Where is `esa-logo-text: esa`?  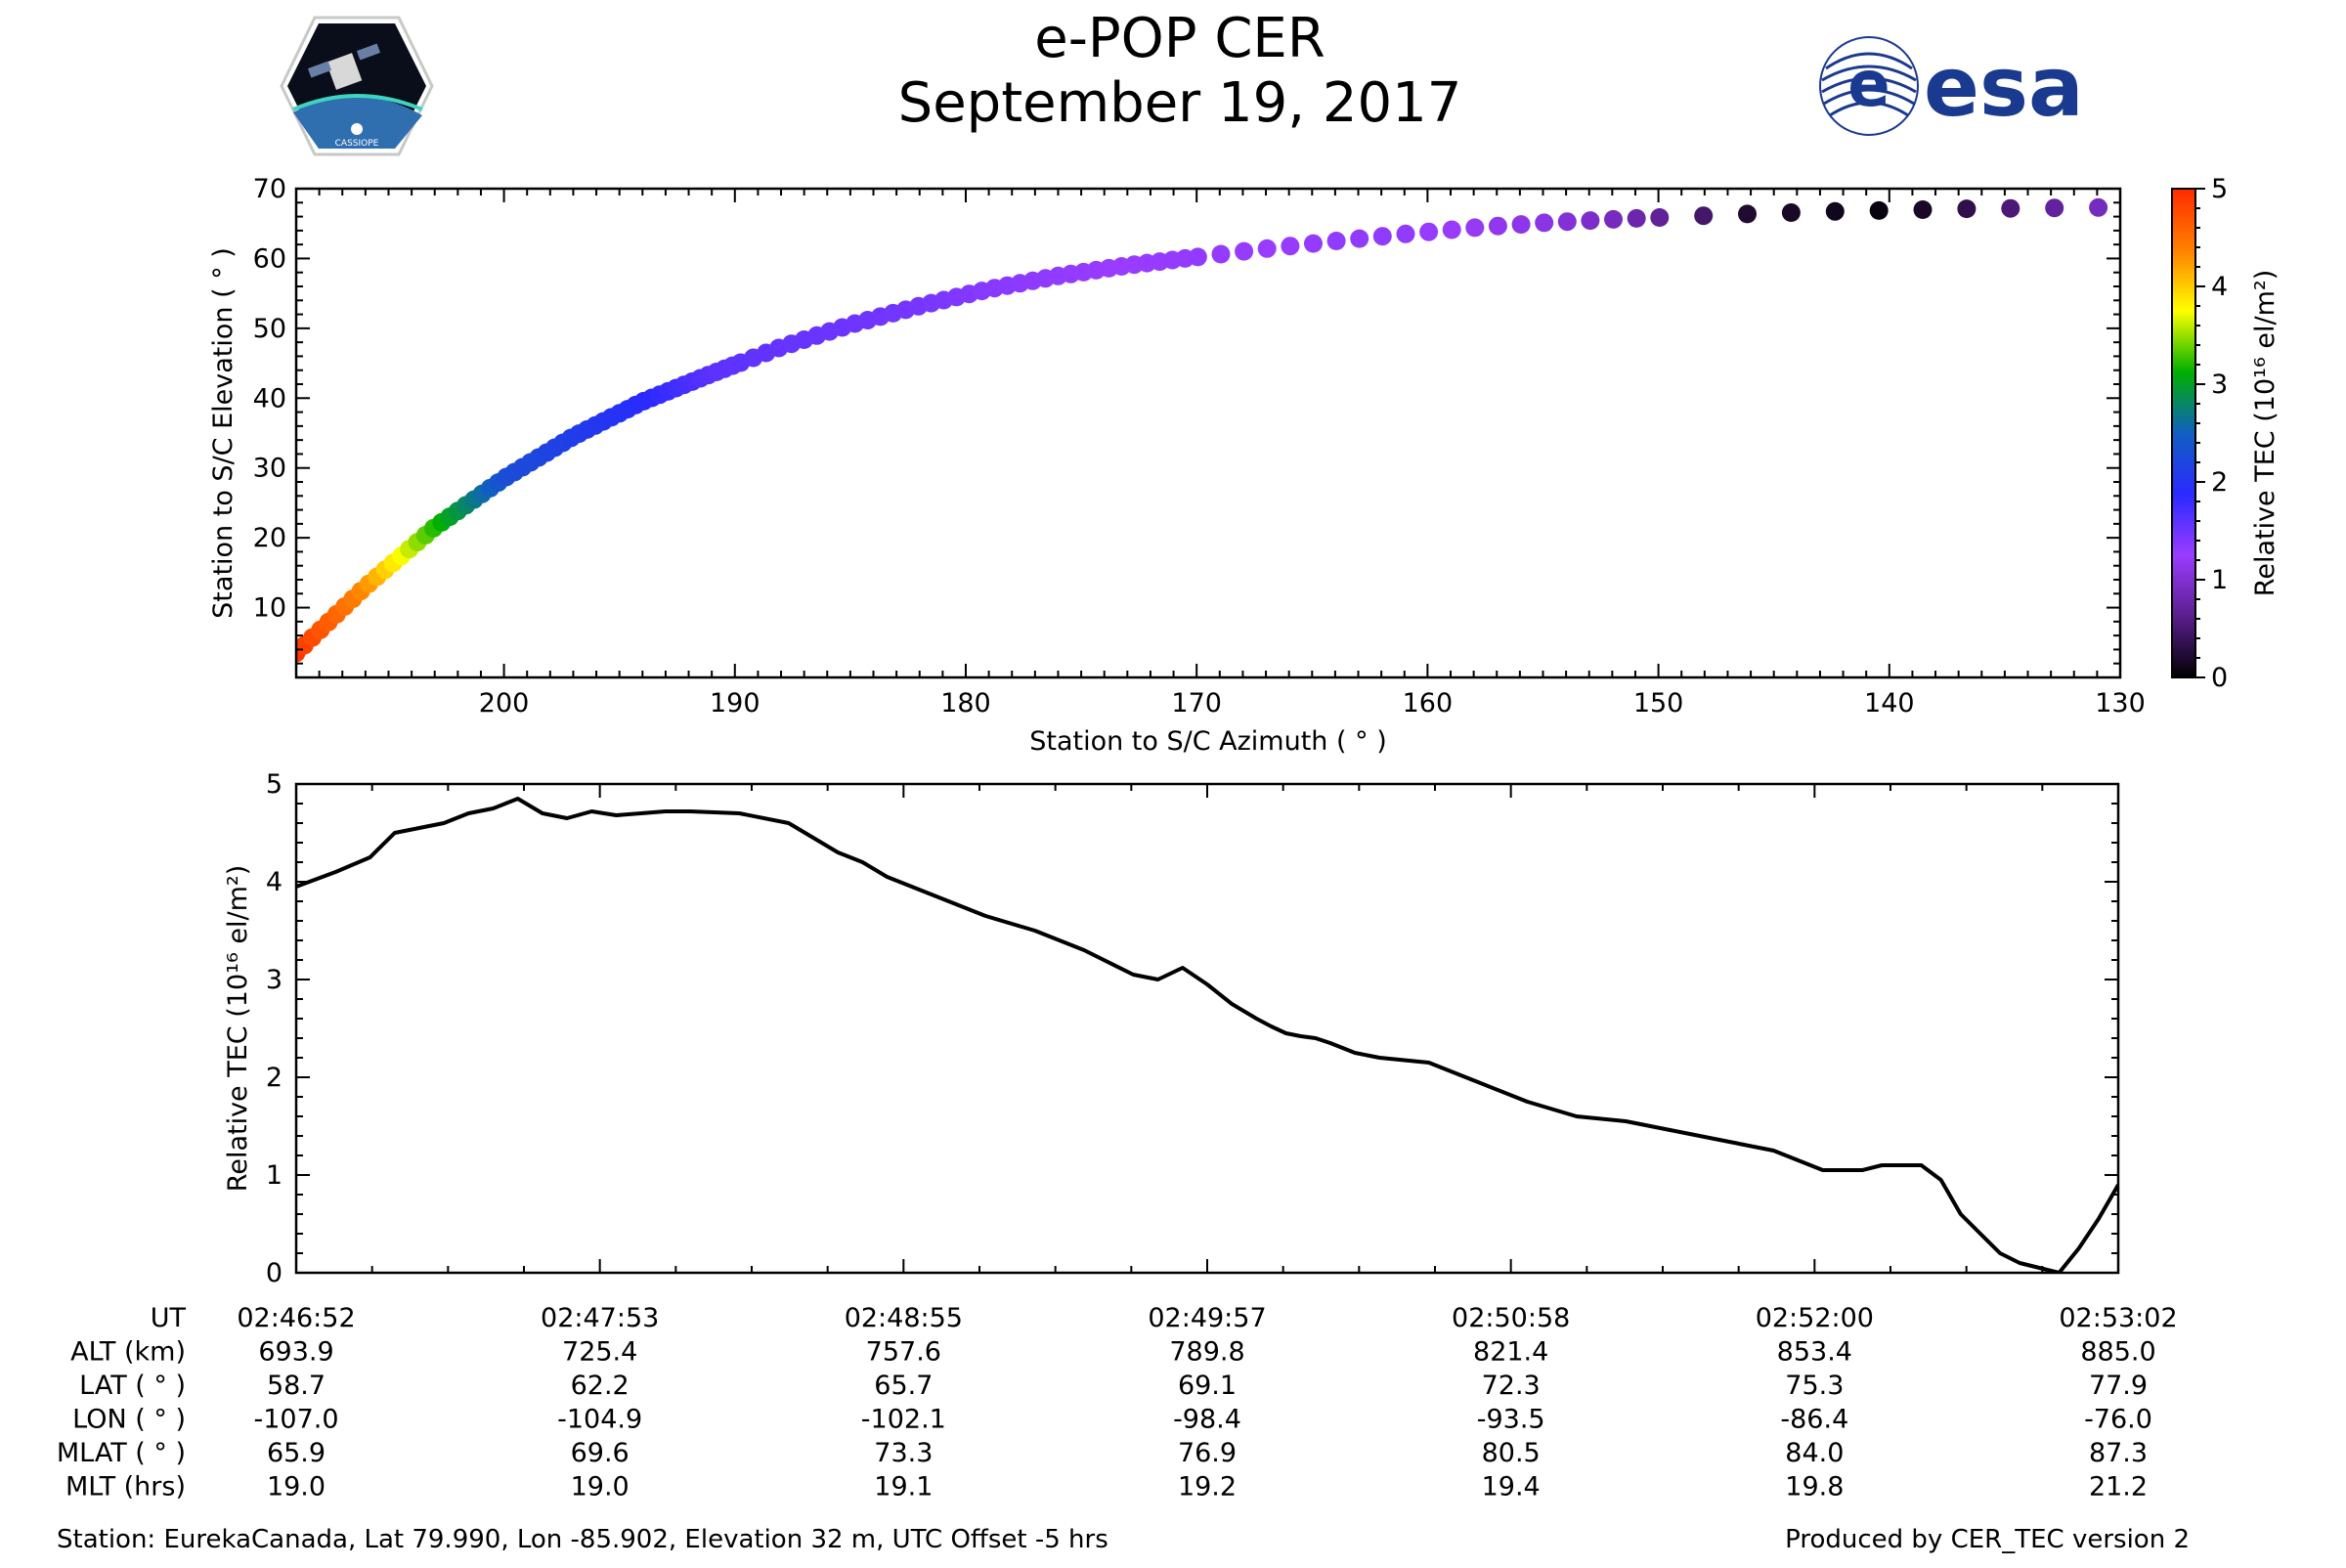 esa-logo-text: esa is located at coordinates (2004, 87).